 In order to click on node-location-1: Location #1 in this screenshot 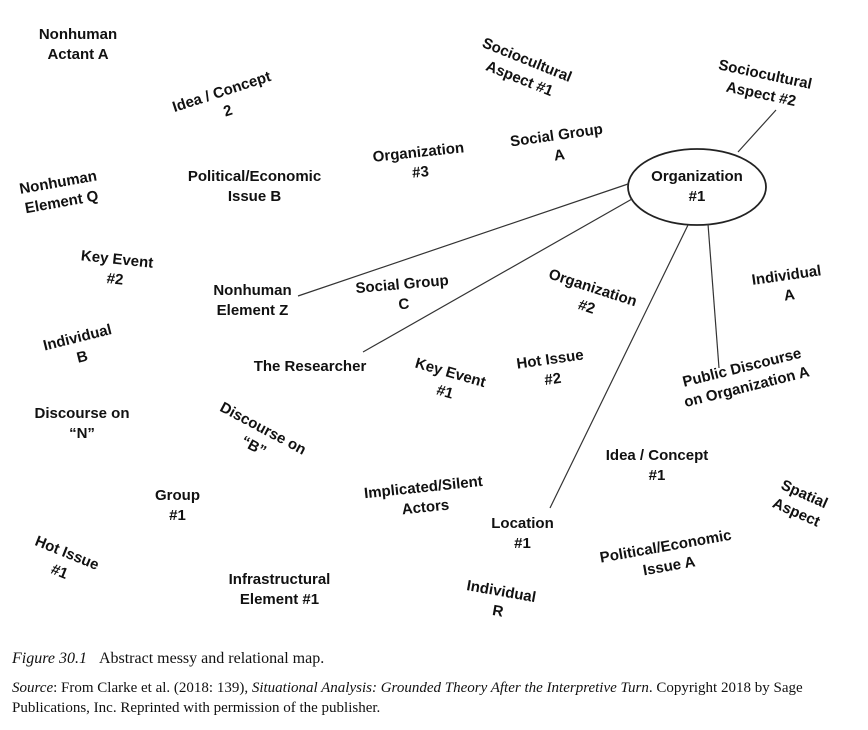, I will do `click(522, 533)`.